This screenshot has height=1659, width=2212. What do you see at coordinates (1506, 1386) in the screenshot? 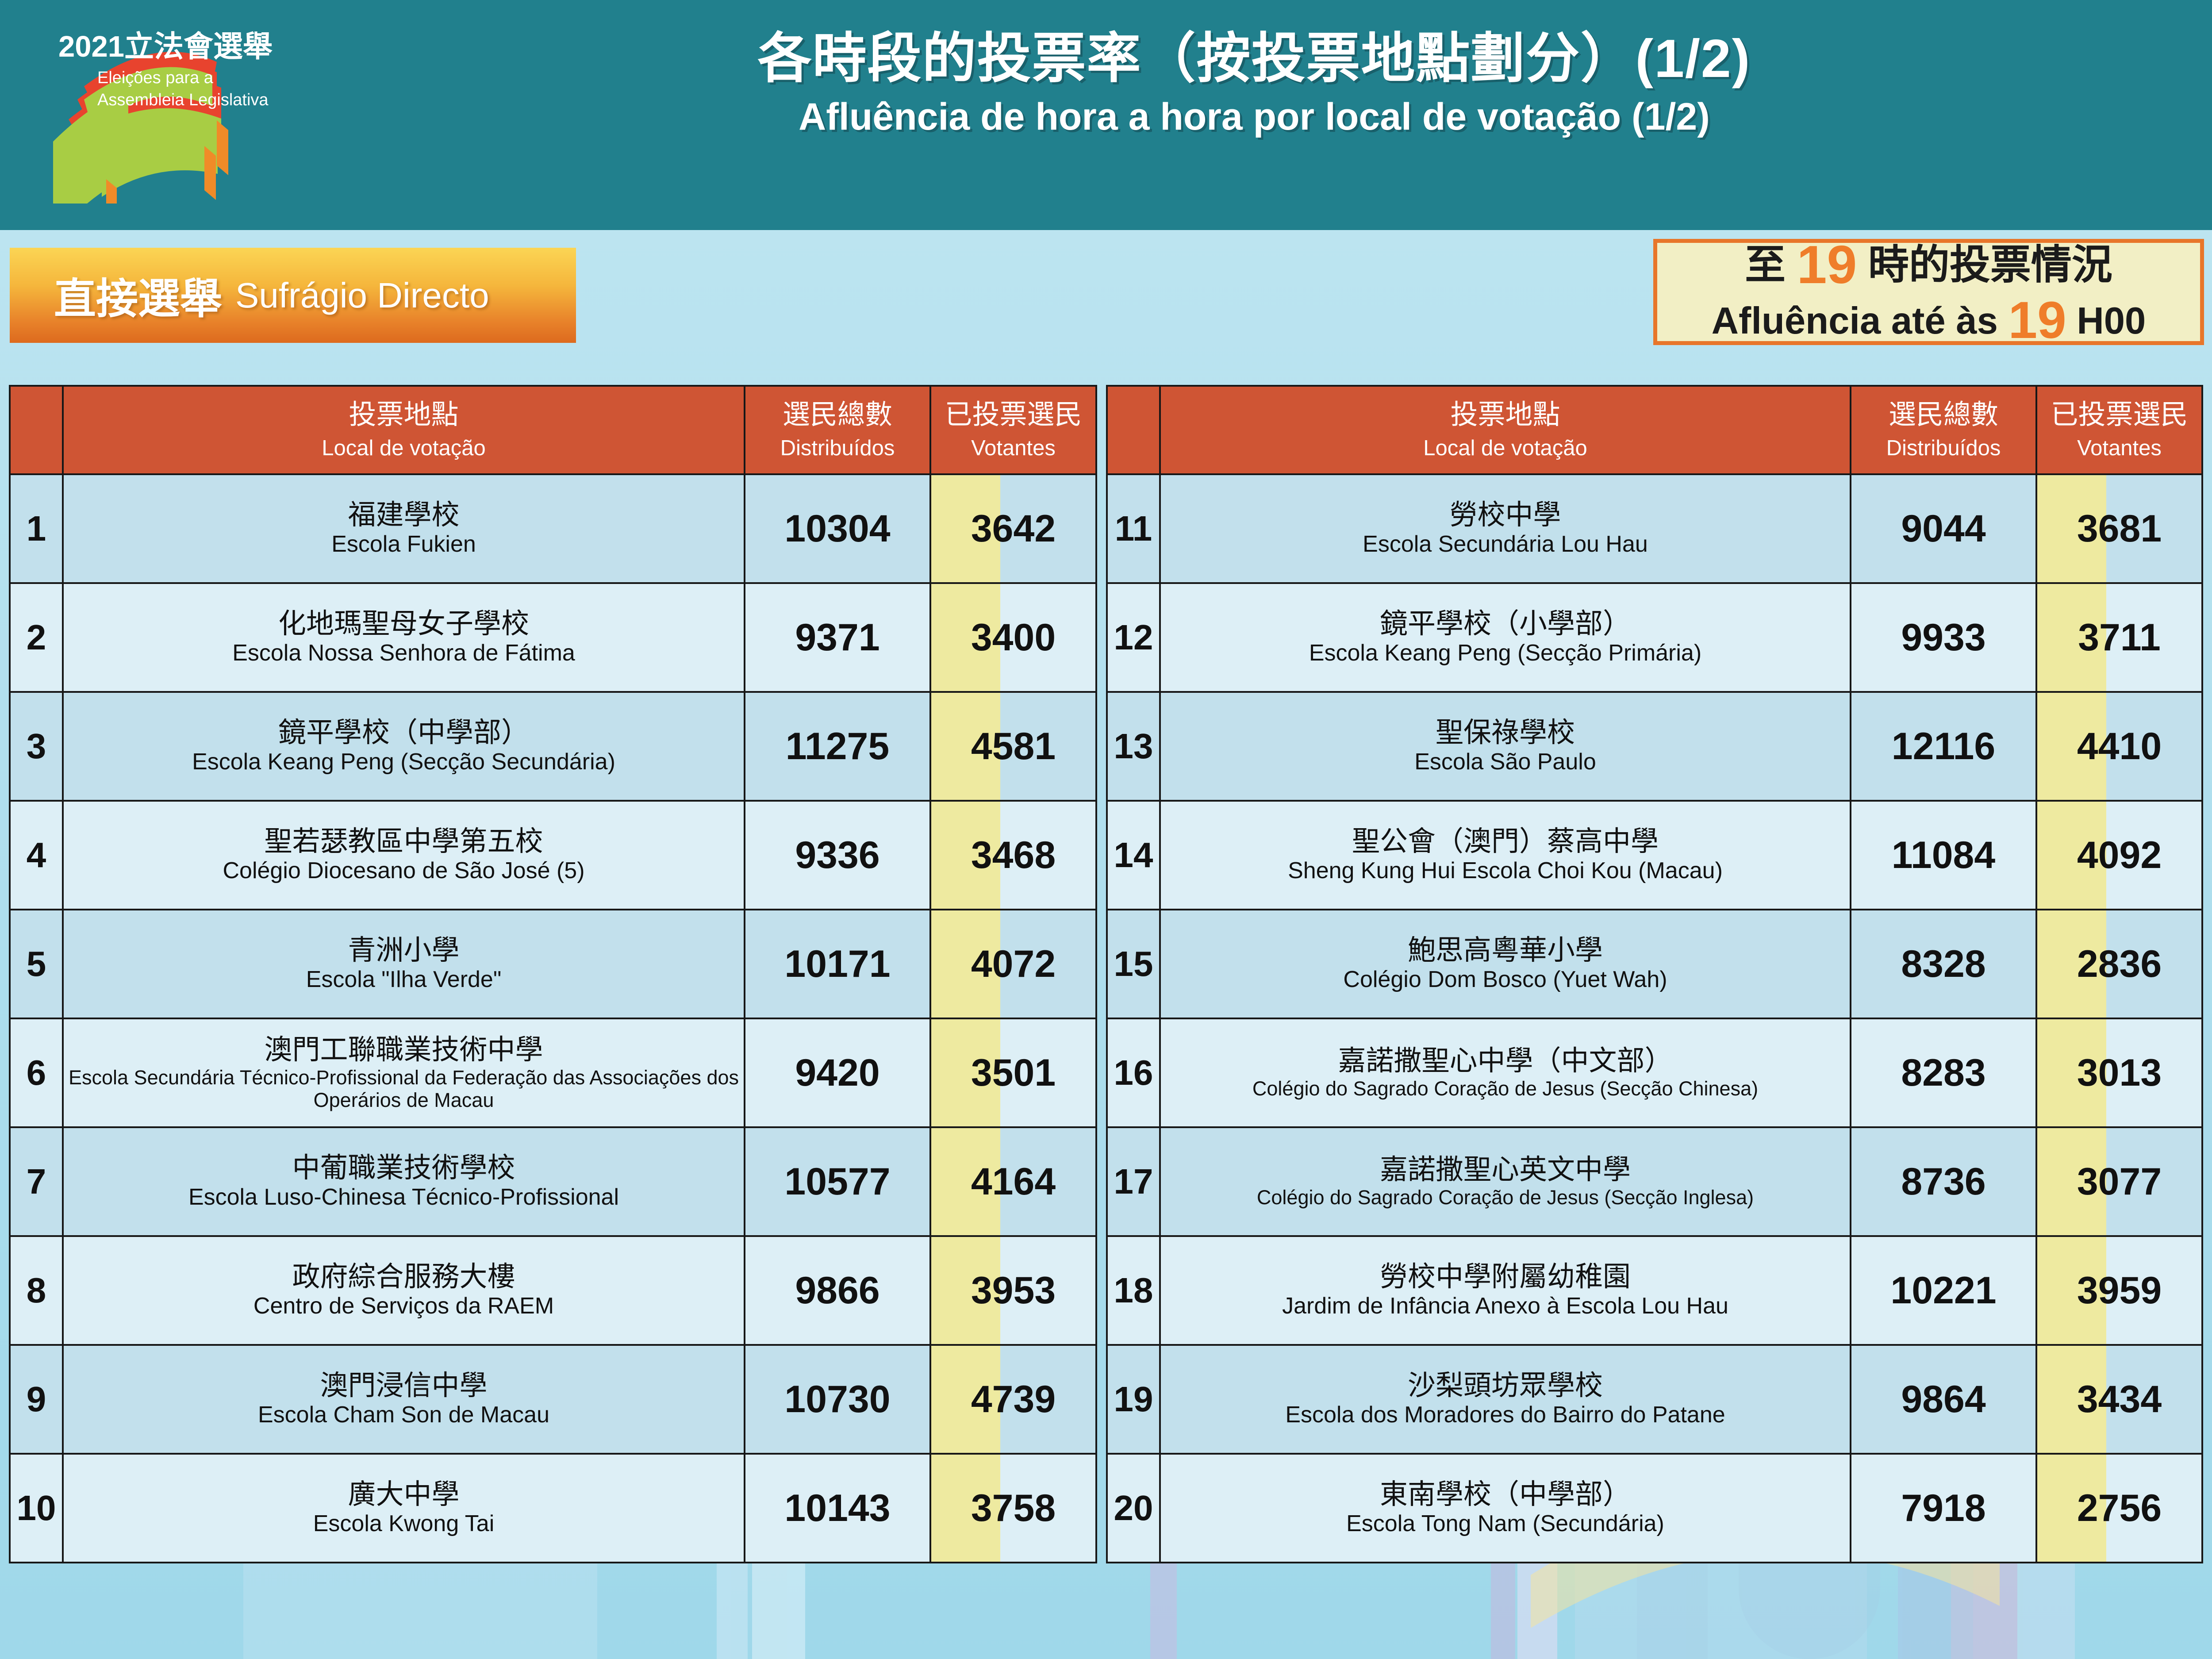
I see `row-location-zh: 沙梨頭坊眾學校` at bounding box center [1506, 1386].